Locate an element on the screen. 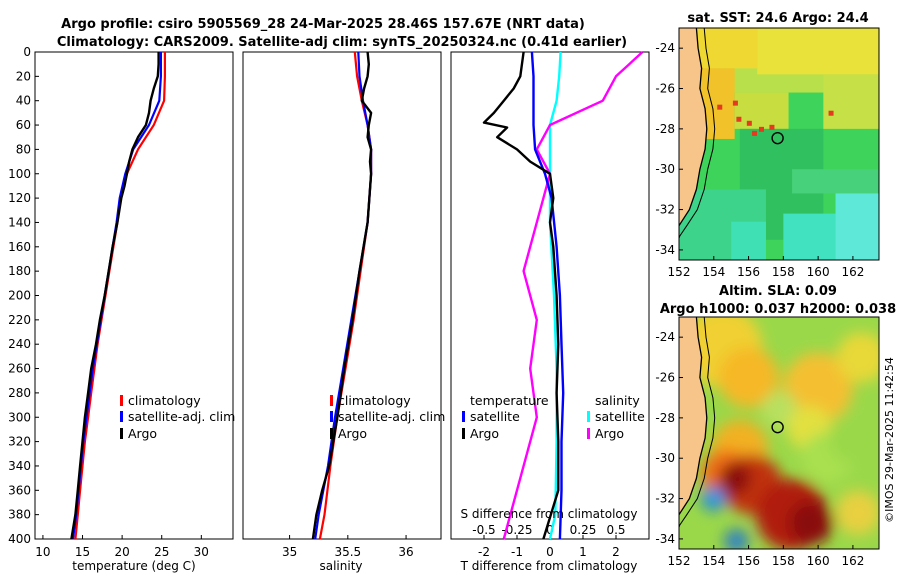 The image size is (900, 580). x-tick-label: -2 is located at coordinates (484, 552).